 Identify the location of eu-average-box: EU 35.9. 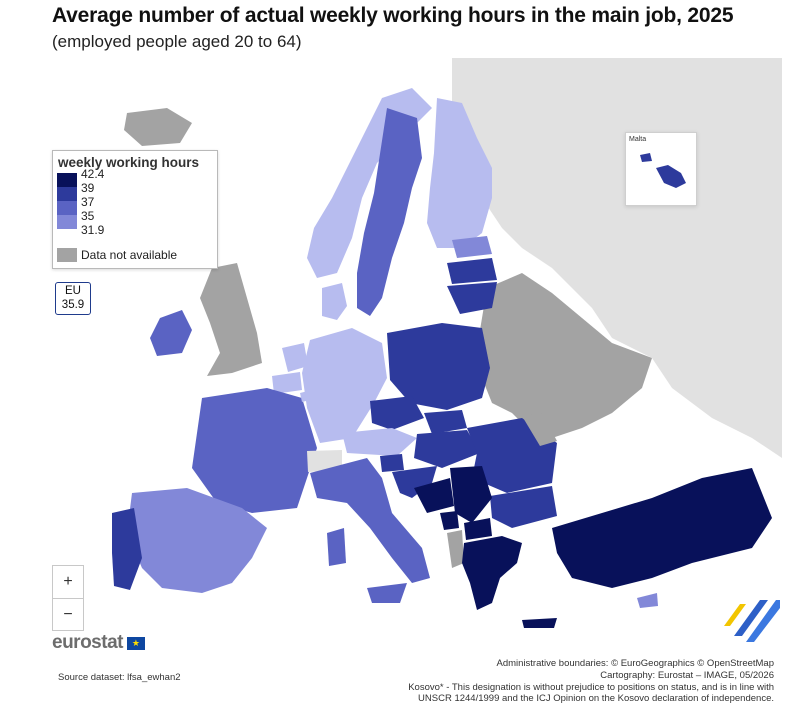
(73, 298).